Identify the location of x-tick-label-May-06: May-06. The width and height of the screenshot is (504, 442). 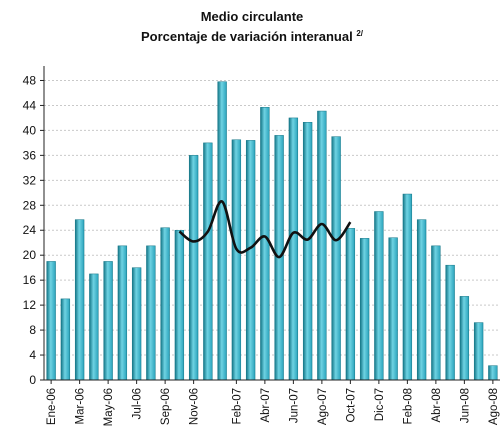
(109, 407).